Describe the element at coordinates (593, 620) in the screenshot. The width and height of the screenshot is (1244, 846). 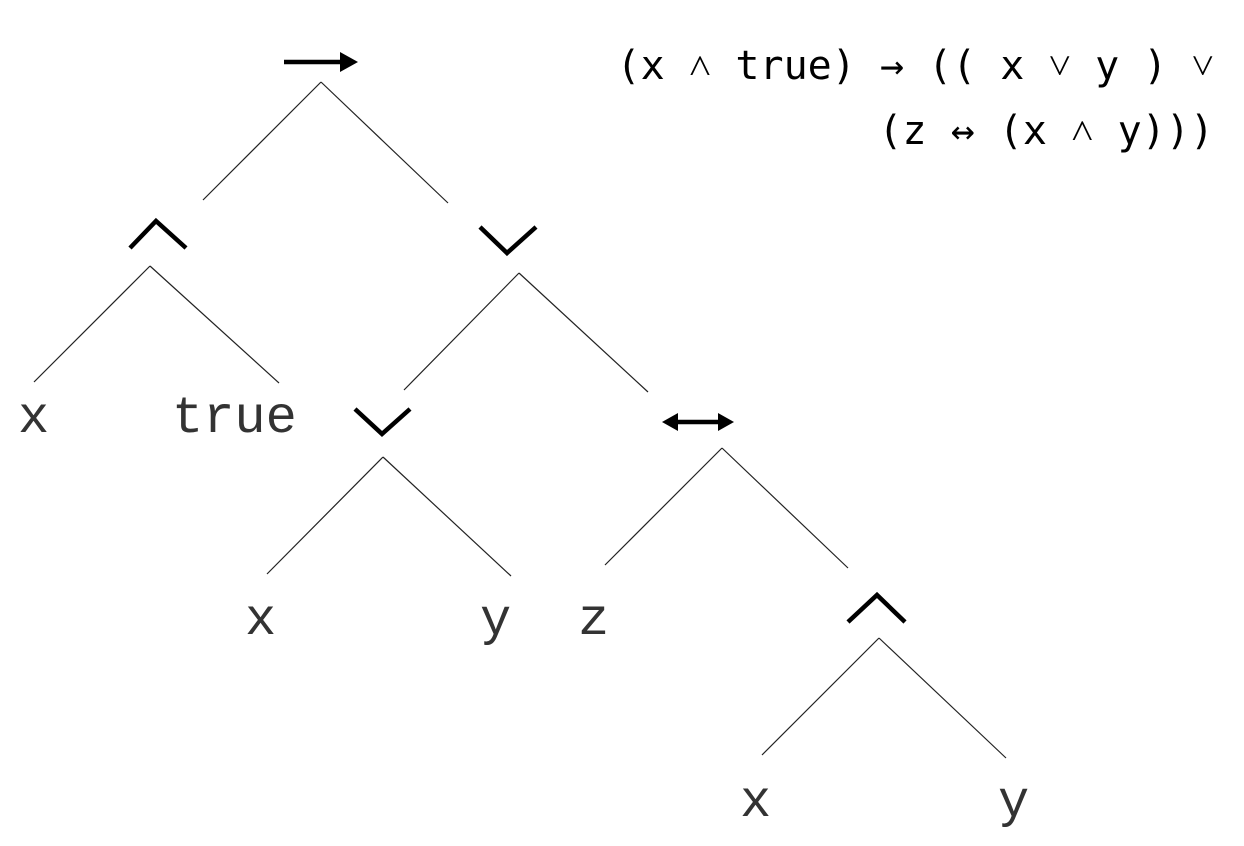
I see `leaf-z: z` at that location.